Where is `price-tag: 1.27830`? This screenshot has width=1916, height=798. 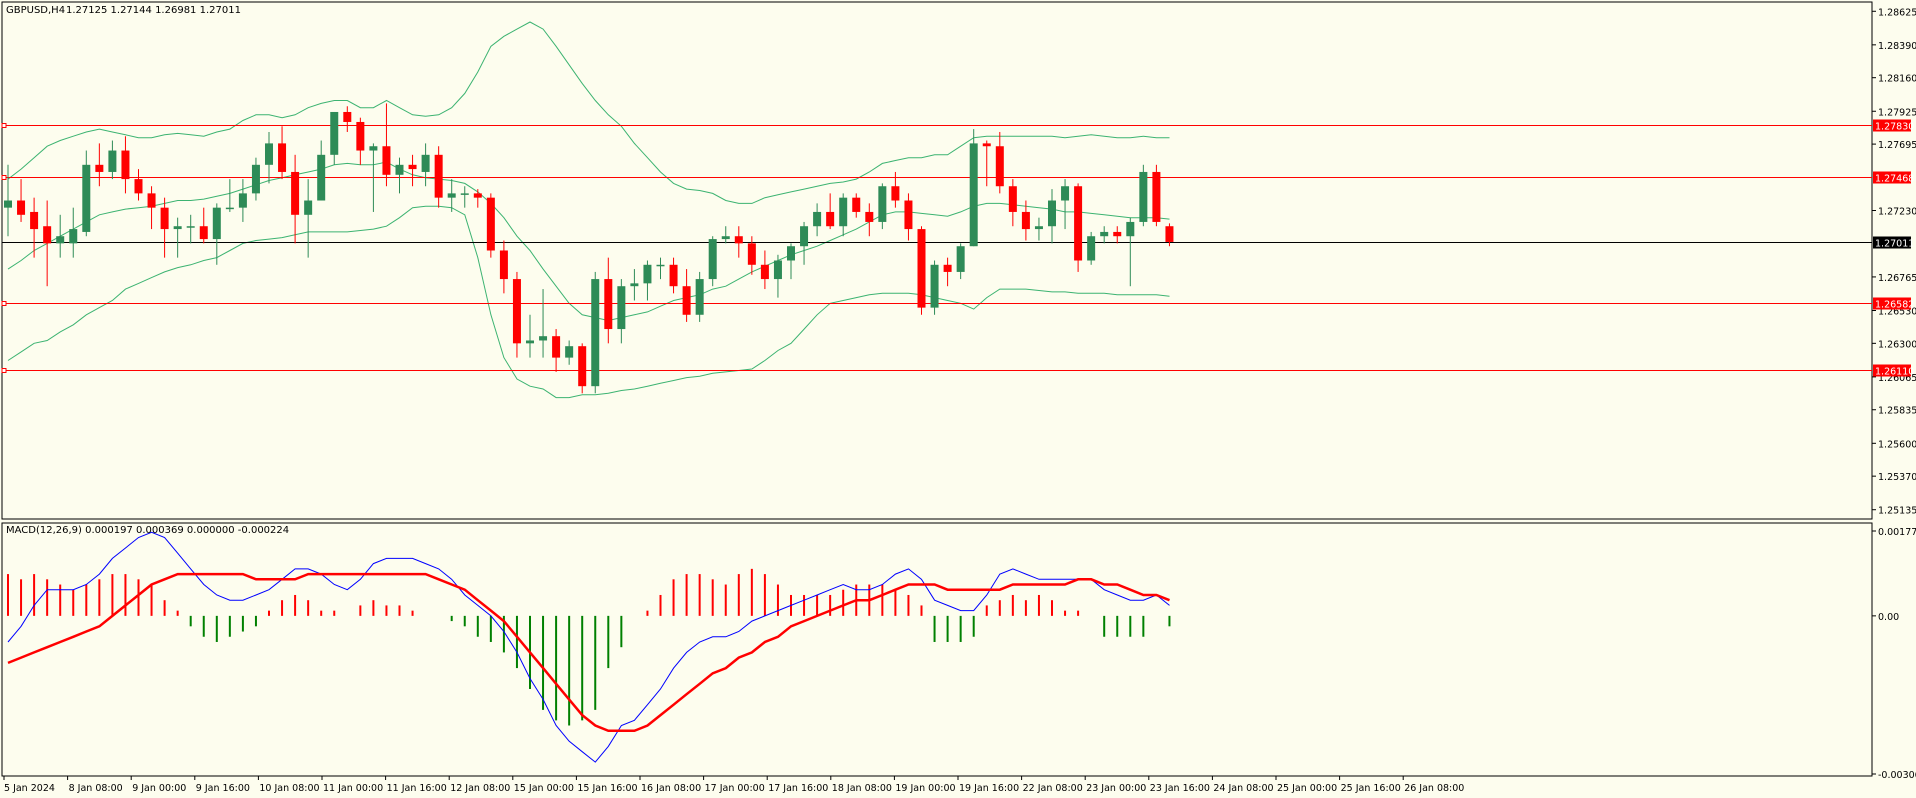
price-tag: 1.27830 is located at coordinates (1894, 127).